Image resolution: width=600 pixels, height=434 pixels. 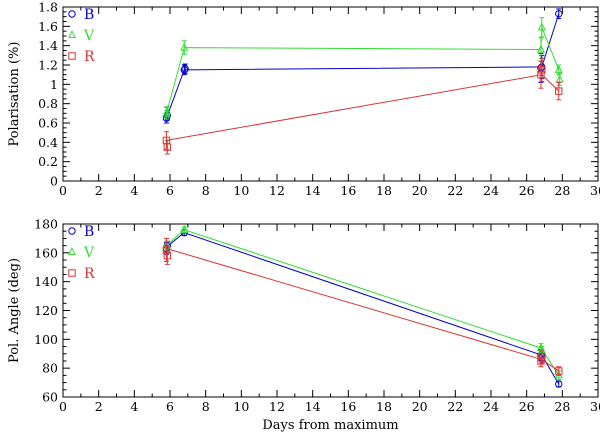 I want to click on y-tick-label: 1.6, so click(x=48, y=26).